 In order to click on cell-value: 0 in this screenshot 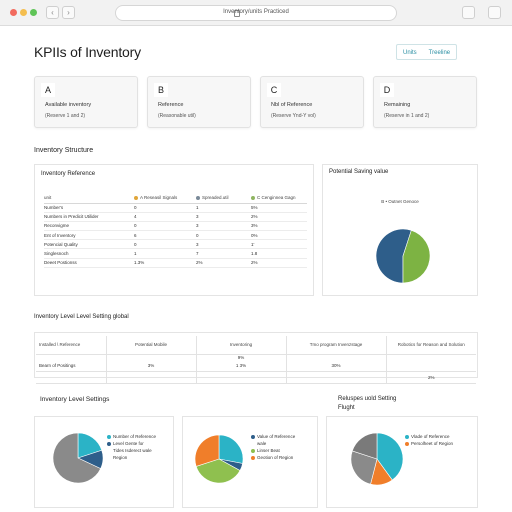, I will do `click(165, 226)`.